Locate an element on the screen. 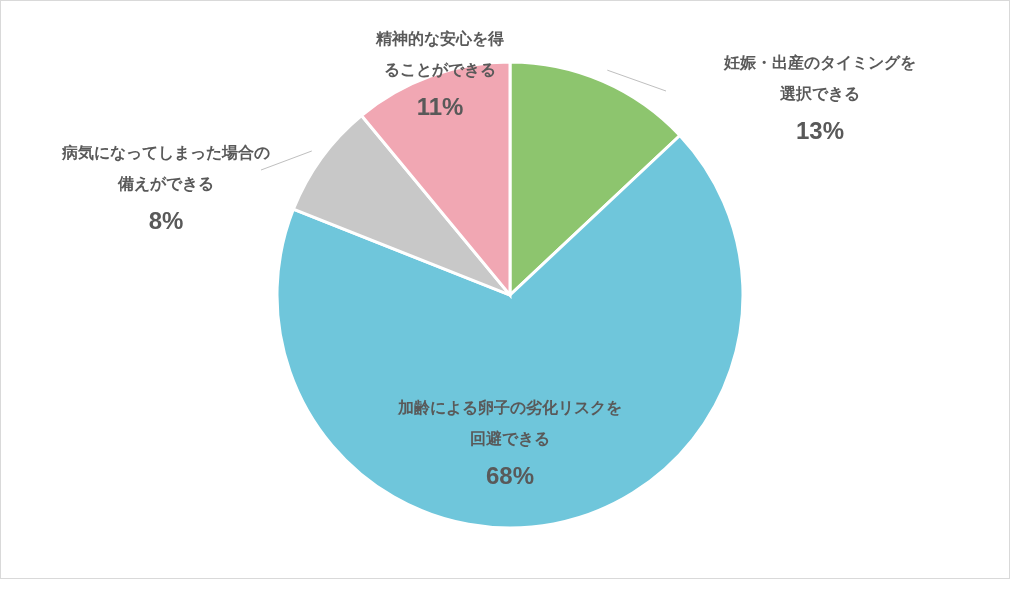 Image resolution: width=1024 pixels, height=593 pixels. slice-label: 病気になってしまった場合の備えができる is located at coordinates (166, 168).